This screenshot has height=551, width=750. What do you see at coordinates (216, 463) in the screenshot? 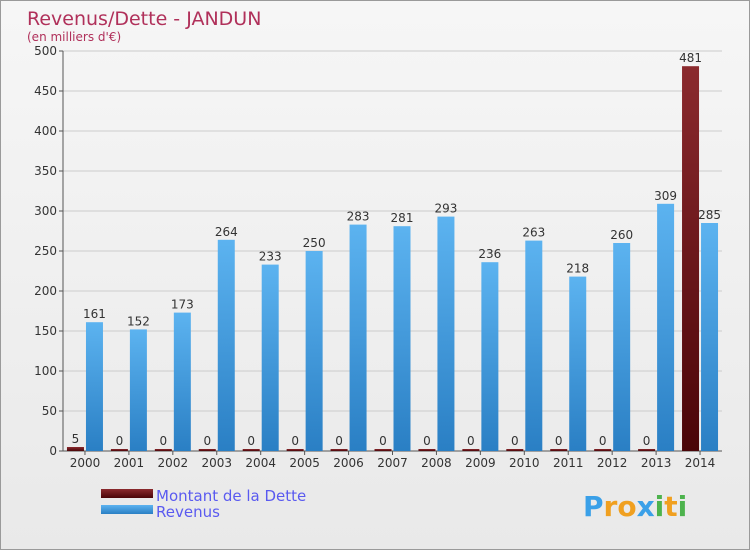
I see `x-tick-label: 2003` at bounding box center [216, 463].